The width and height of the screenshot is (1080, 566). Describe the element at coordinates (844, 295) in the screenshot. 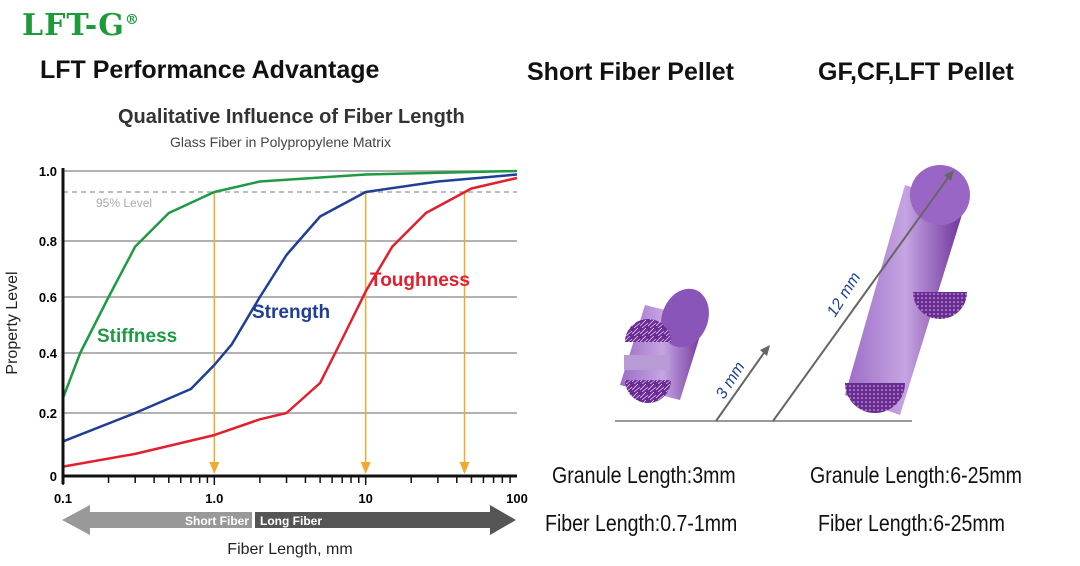

I see `long-dimension-label: 12 mm` at that location.